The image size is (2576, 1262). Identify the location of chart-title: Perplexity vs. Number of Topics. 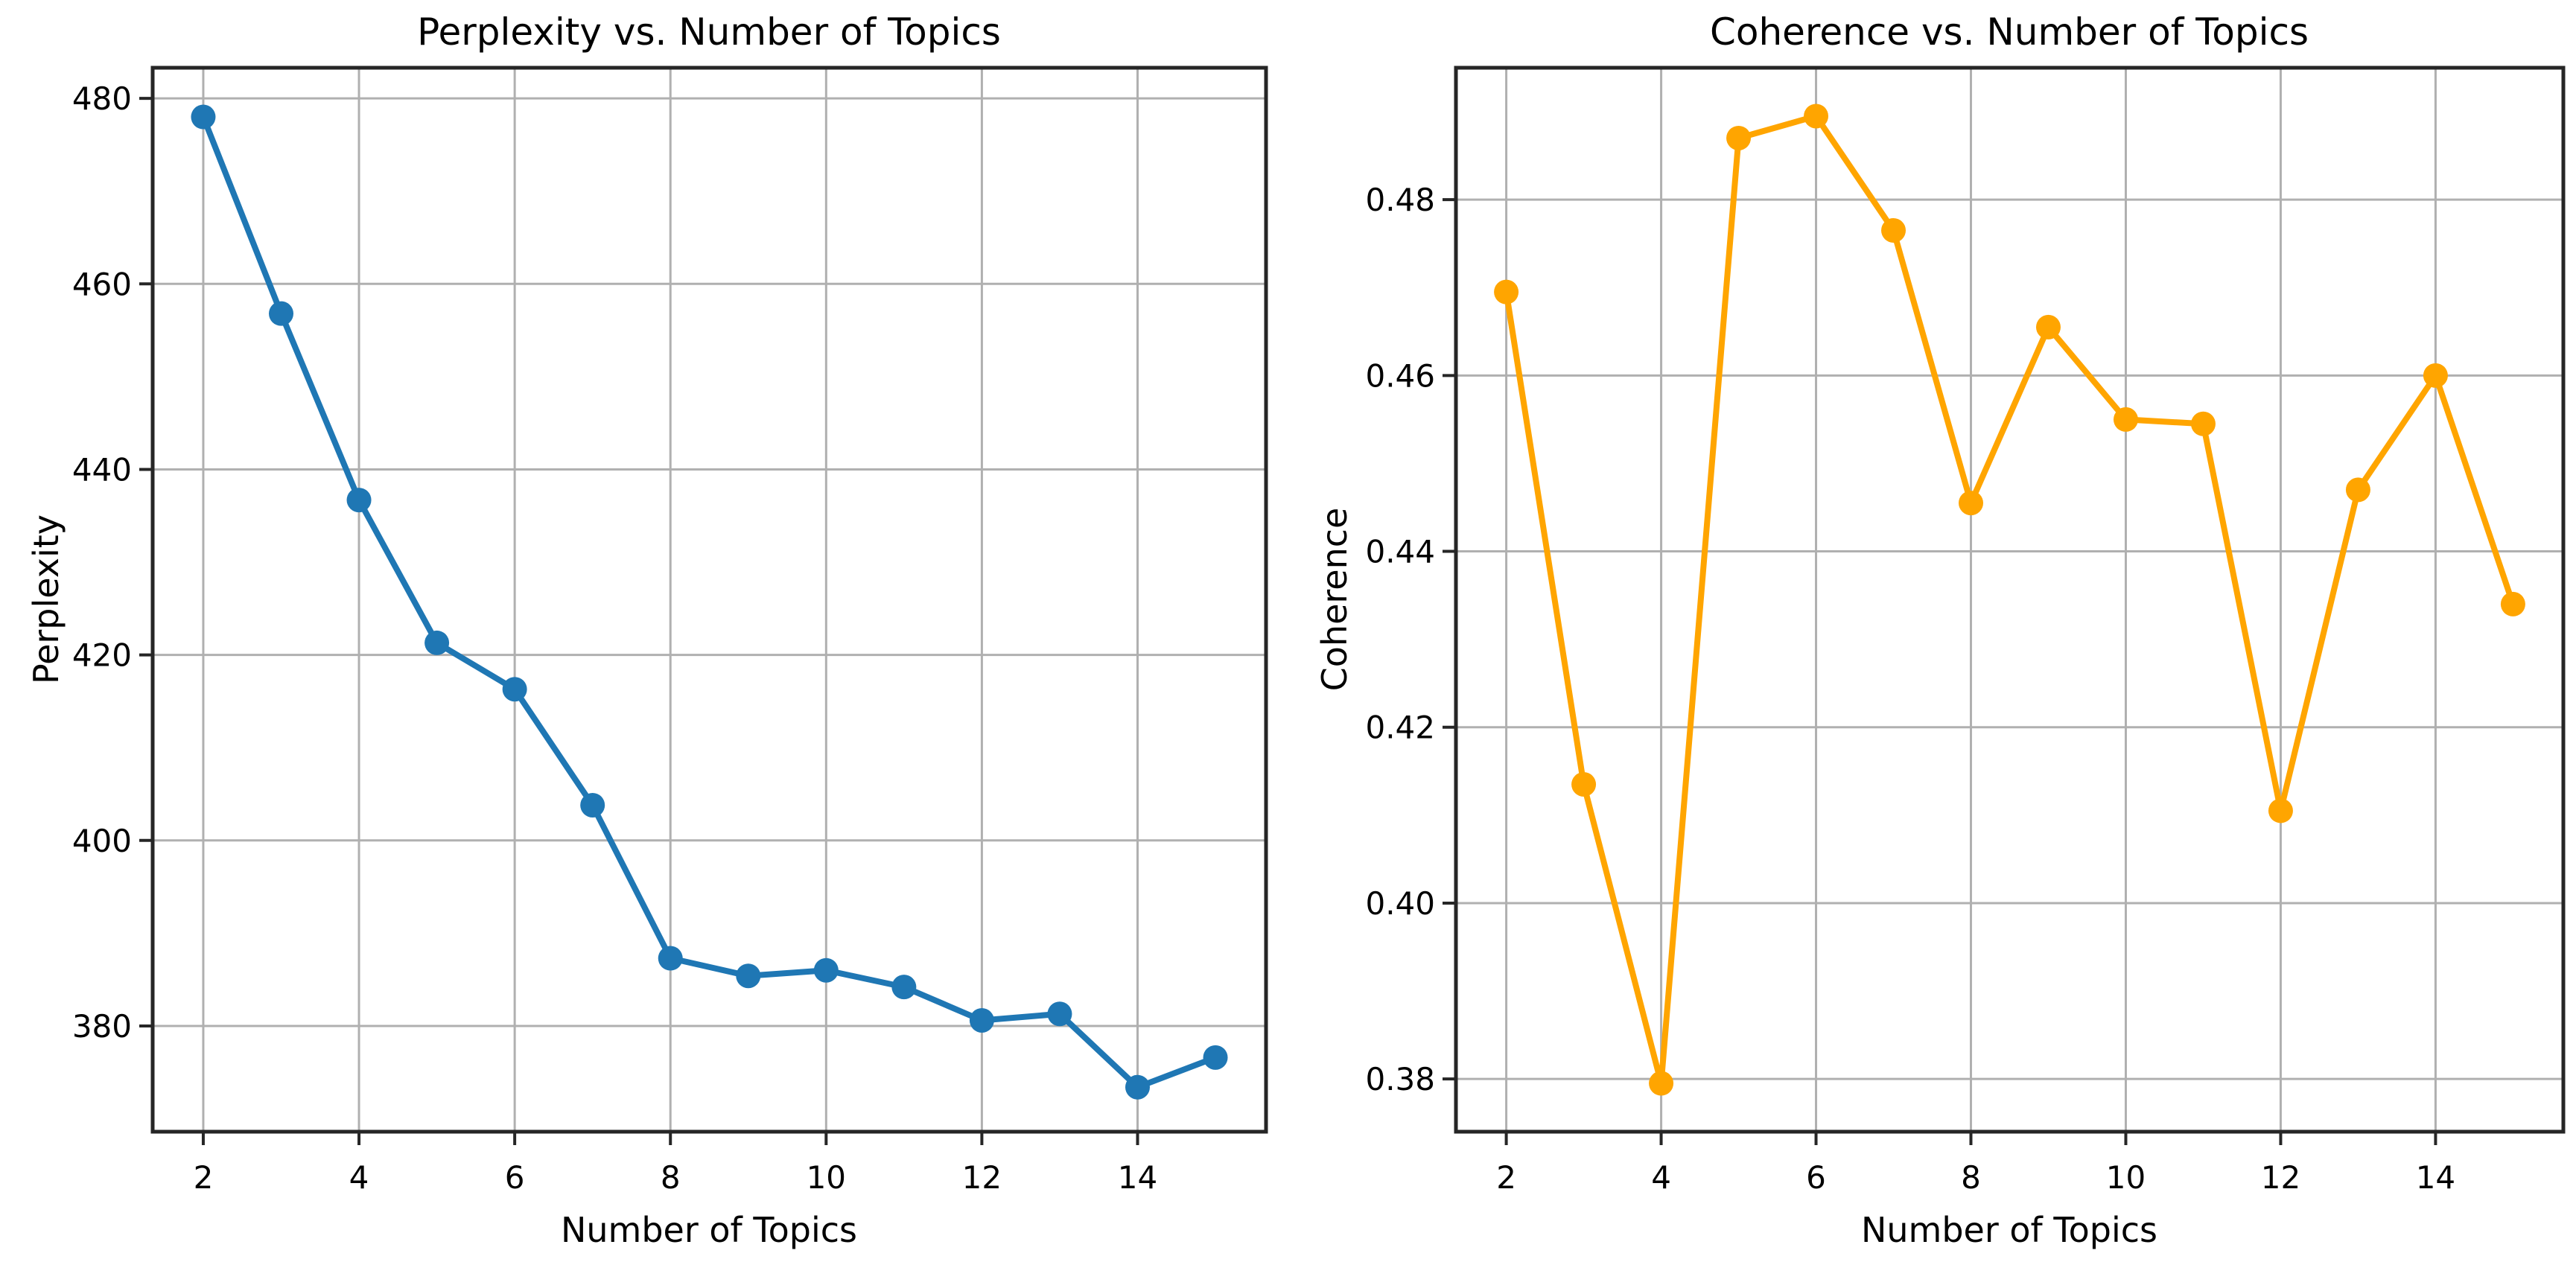
(709, 32).